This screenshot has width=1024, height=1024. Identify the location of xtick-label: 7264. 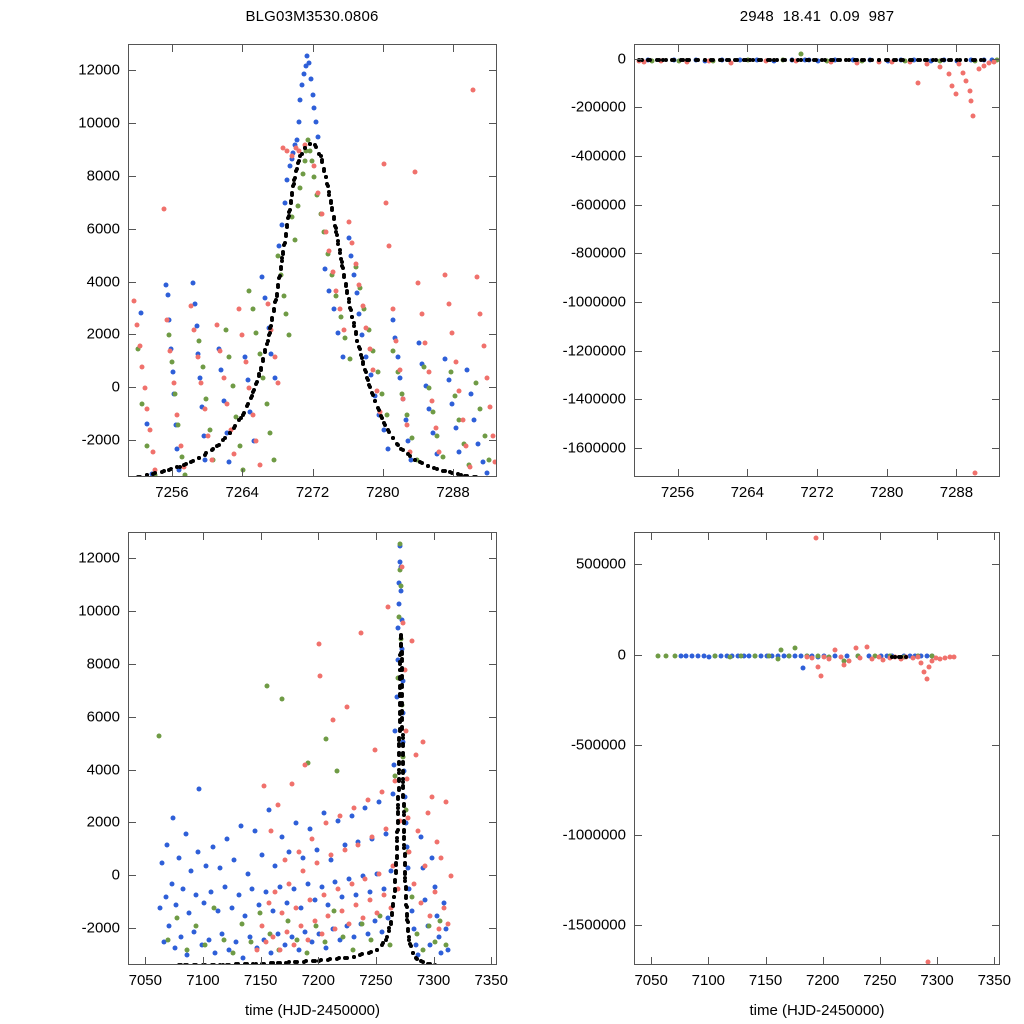
(242, 492).